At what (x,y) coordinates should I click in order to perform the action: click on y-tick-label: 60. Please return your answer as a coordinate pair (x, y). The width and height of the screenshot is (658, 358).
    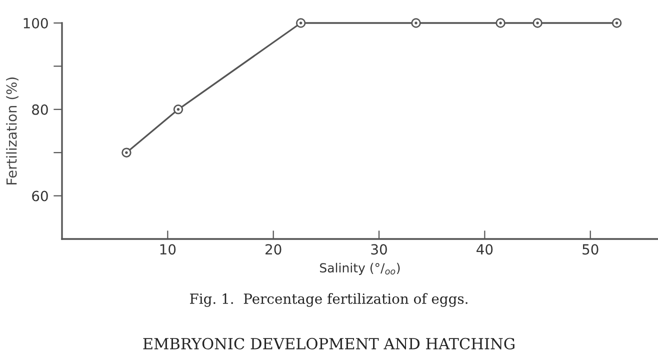
    Looking at the image, I should click on (40, 196).